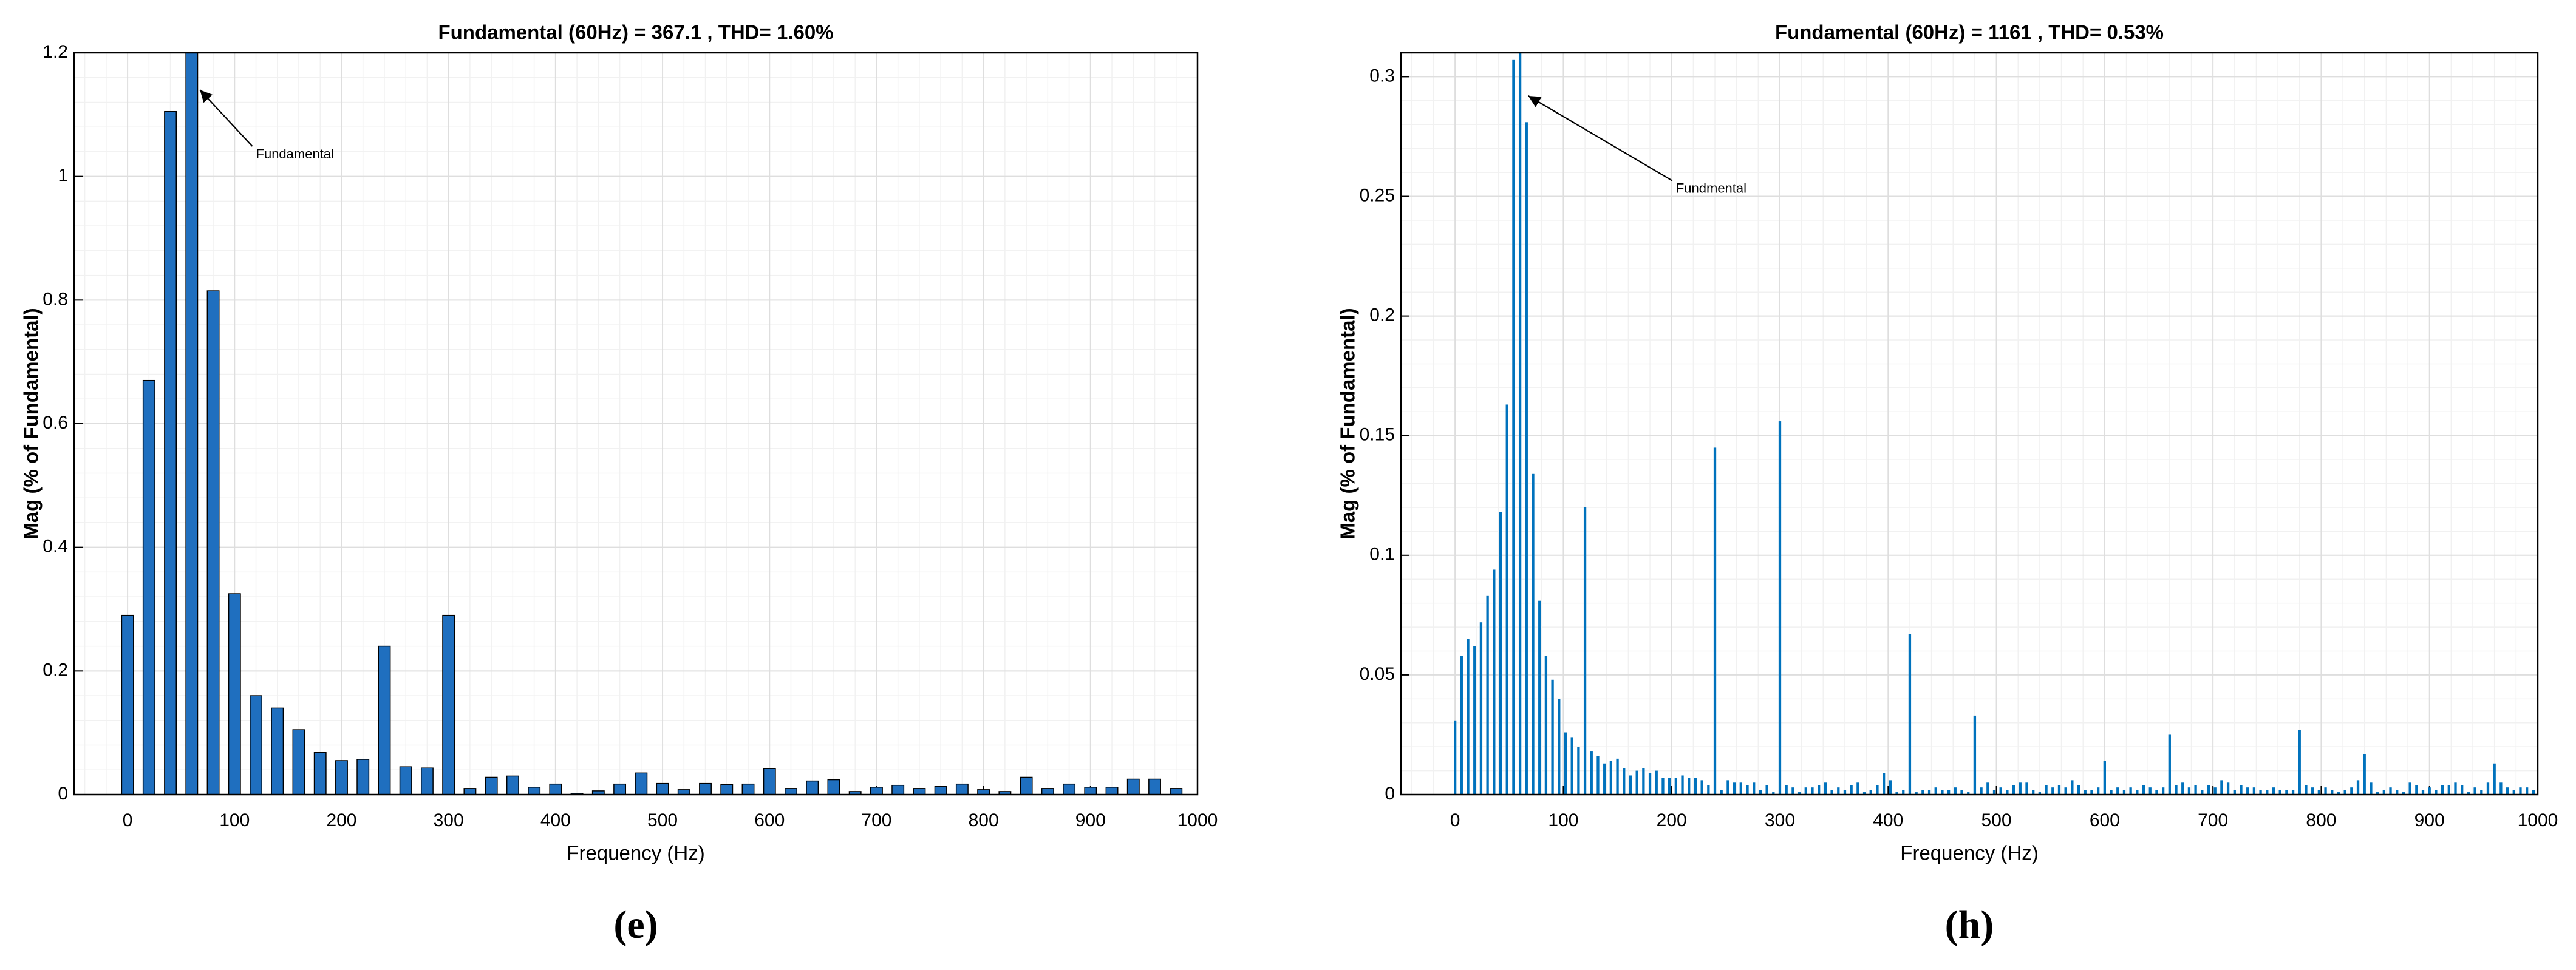 This screenshot has height=970, width=2576. What do you see at coordinates (876, 820) in the screenshot?
I see `x-tick-label: 700` at bounding box center [876, 820].